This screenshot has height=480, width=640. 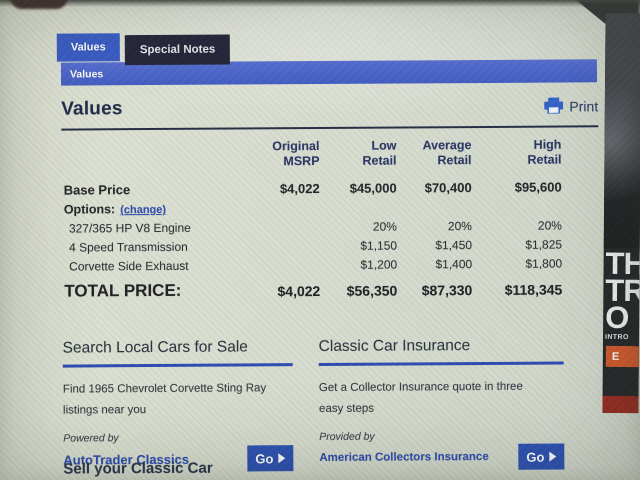 I want to click on options-change-link: (change), so click(x=143, y=210).